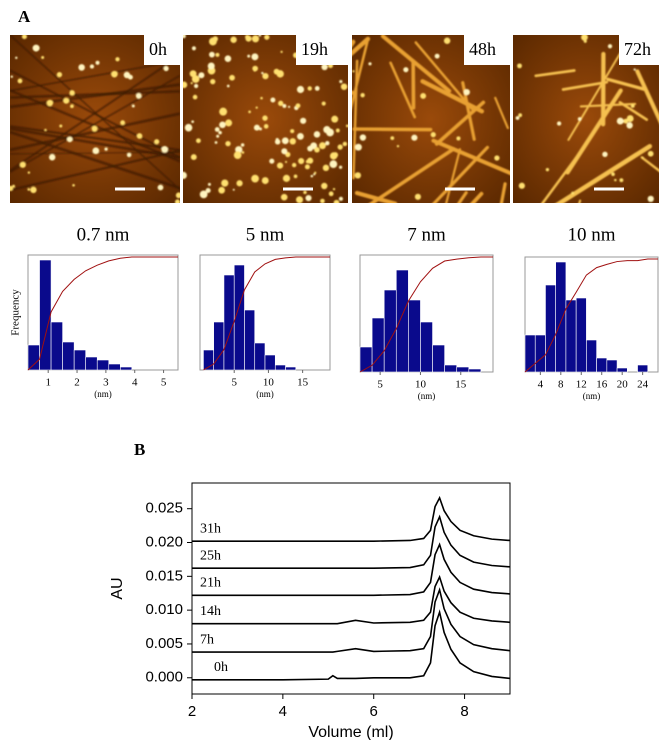  Describe the element at coordinates (426, 314) in the screenshot. I see `cumulative-curve` at that location.